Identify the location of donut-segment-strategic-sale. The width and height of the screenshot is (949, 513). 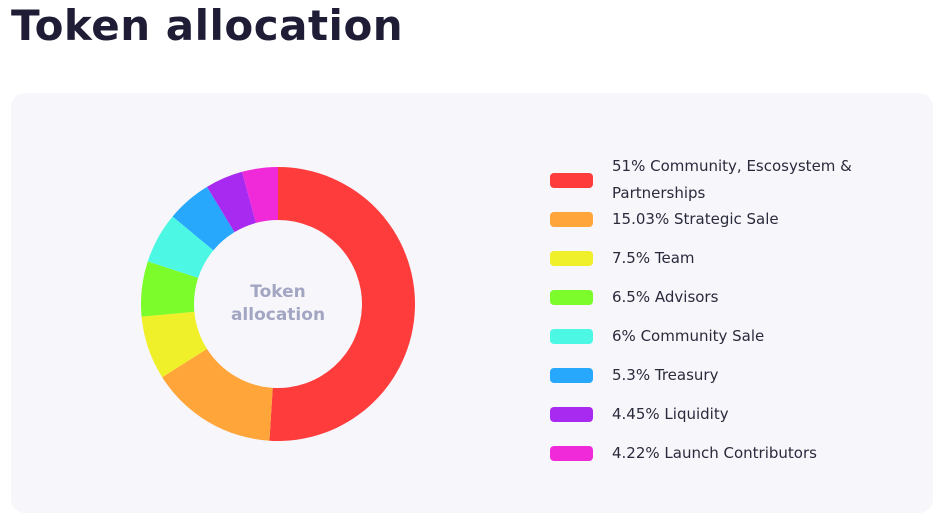
(217, 394).